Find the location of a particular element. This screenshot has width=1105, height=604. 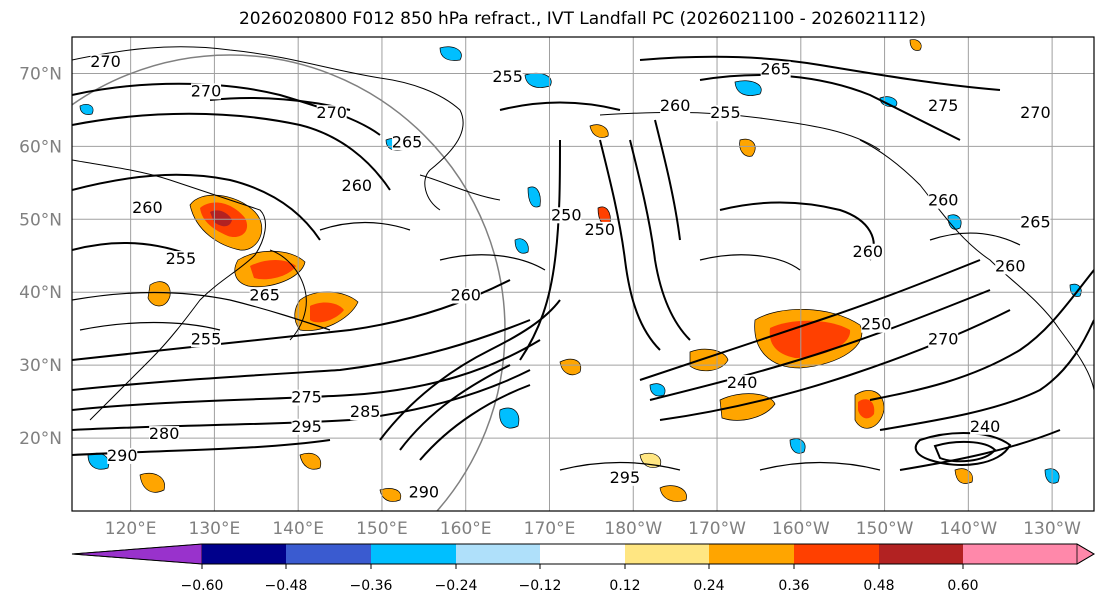

lon-label: 120°E is located at coordinates (131, 529).